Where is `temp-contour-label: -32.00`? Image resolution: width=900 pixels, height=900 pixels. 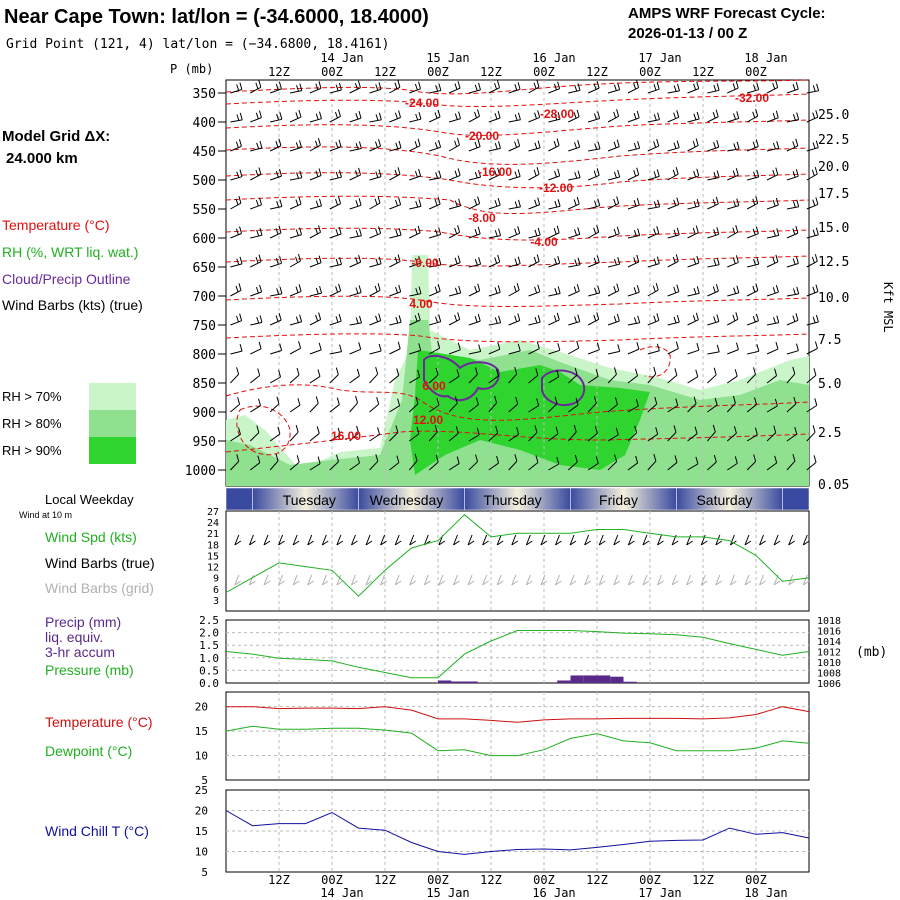
temp-contour-label: -32.00 is located at coordinates (752, 98).